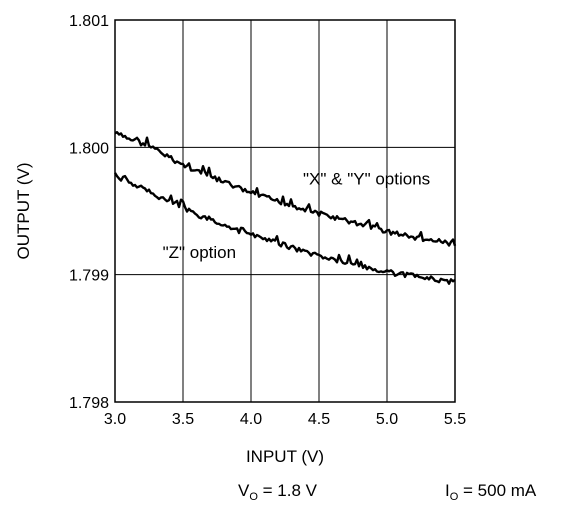  What do you see at coordinates (287, 490) in the screenshot?
I see `vo-value: = 1.8 V` at bounding box center [287, 490].